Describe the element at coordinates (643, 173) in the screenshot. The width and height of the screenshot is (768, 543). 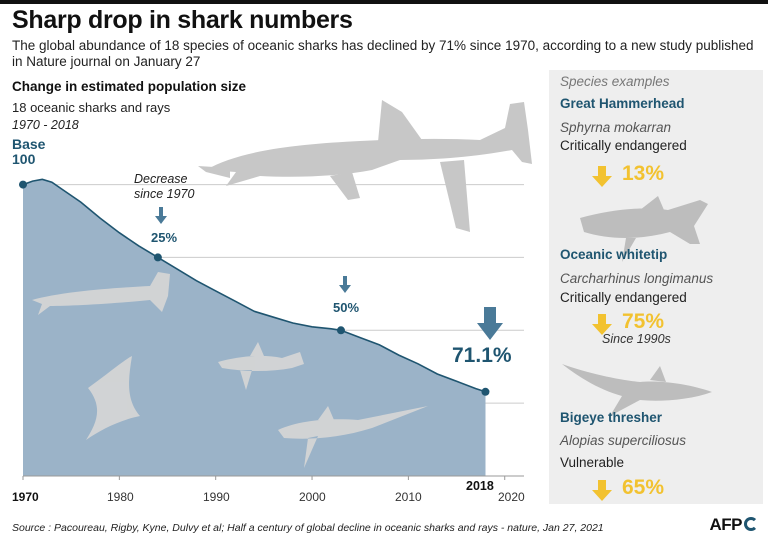
I see `species-decline: 13%` at that location.